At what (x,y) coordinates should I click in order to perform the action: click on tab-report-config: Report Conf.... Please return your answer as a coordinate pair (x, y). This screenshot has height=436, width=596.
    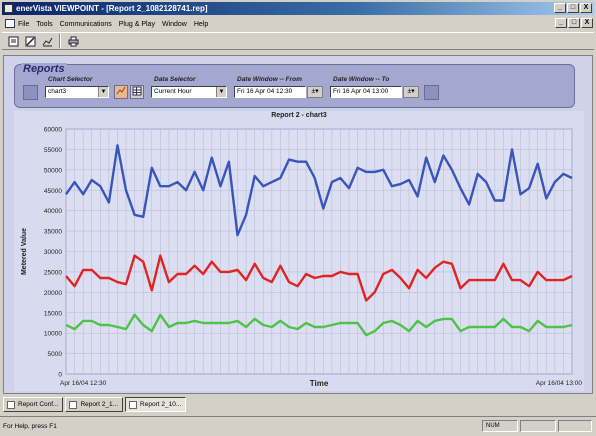
    Looking at the image, I should click on (33, 404).